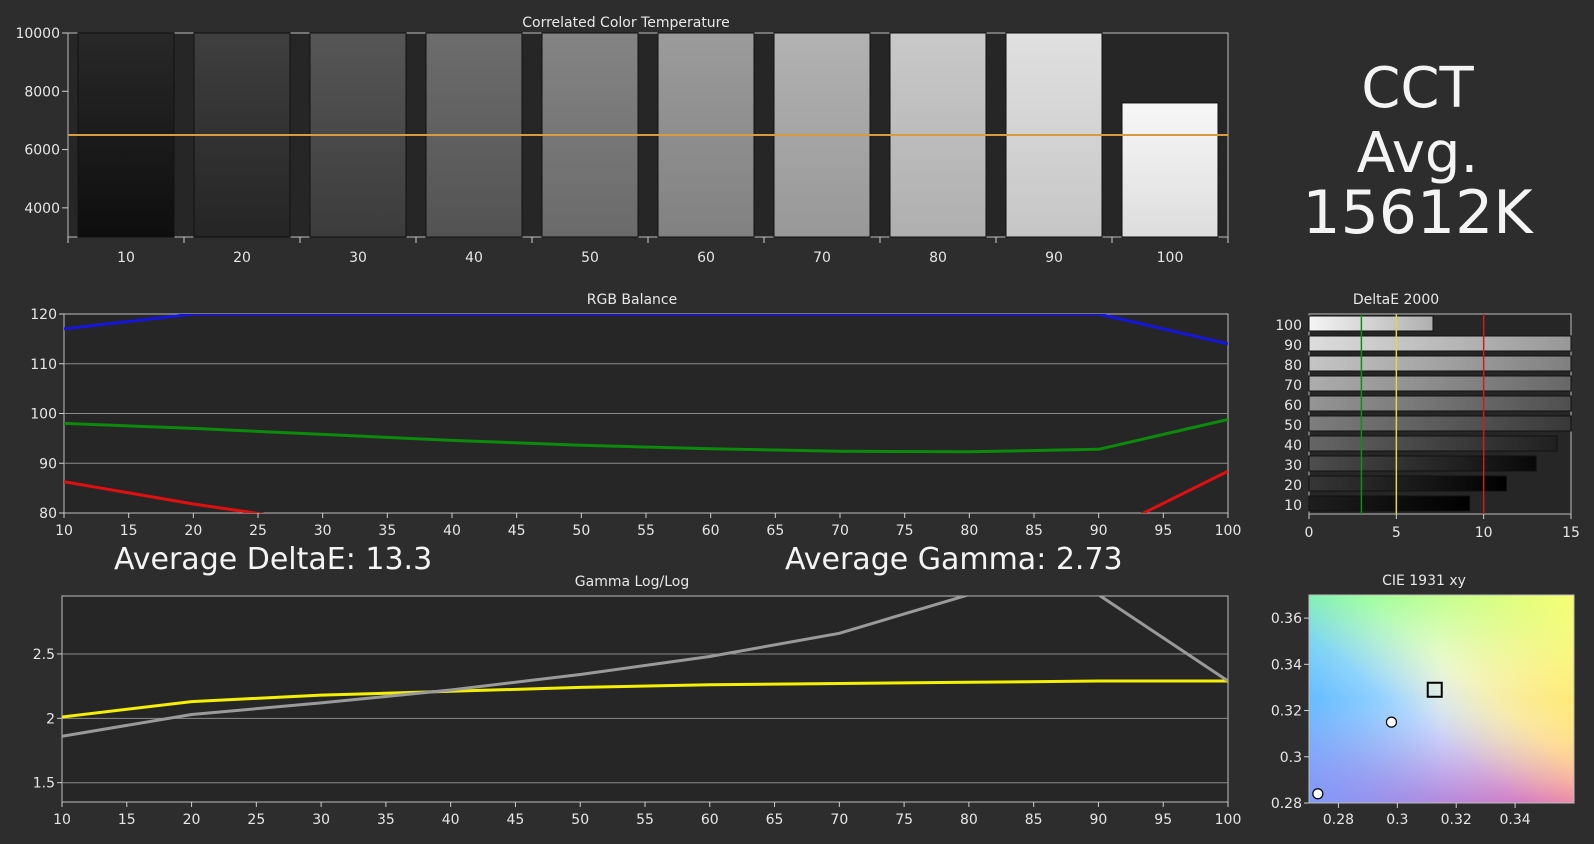 The image size is (1594, 844). What do you see at coordinates (1293, 346) in the screenshot?
I see `deltae-y-tick-label: 90` at bounding box center [1293, 346].